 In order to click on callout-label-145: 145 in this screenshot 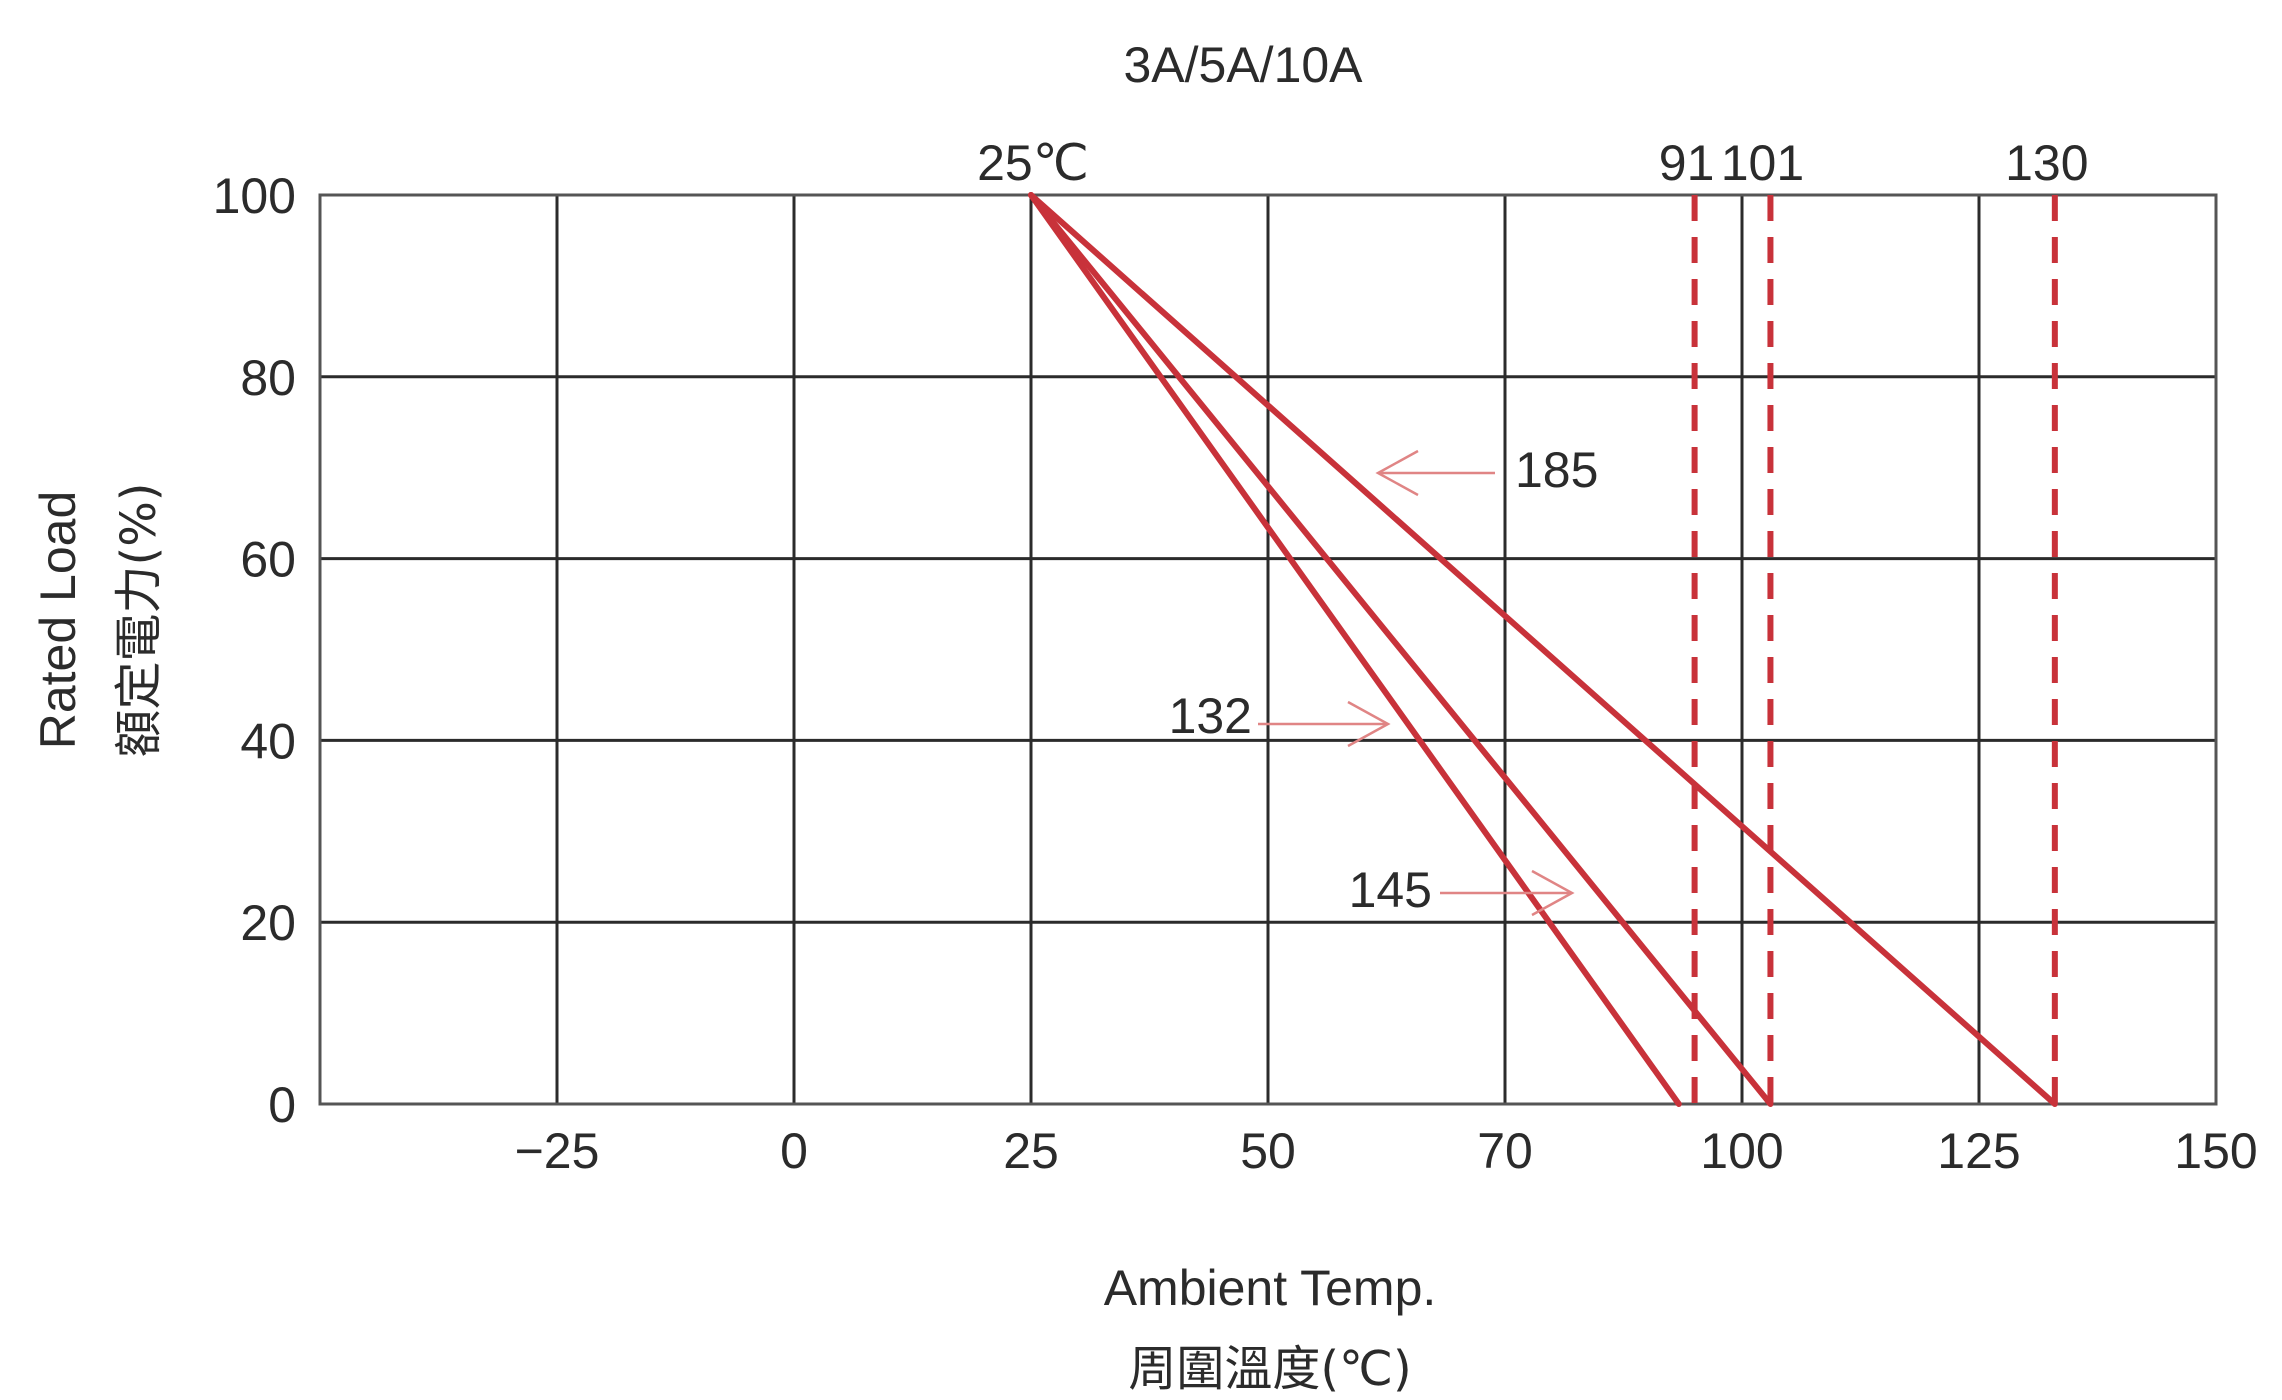, I will do `click(1390, 890)`.